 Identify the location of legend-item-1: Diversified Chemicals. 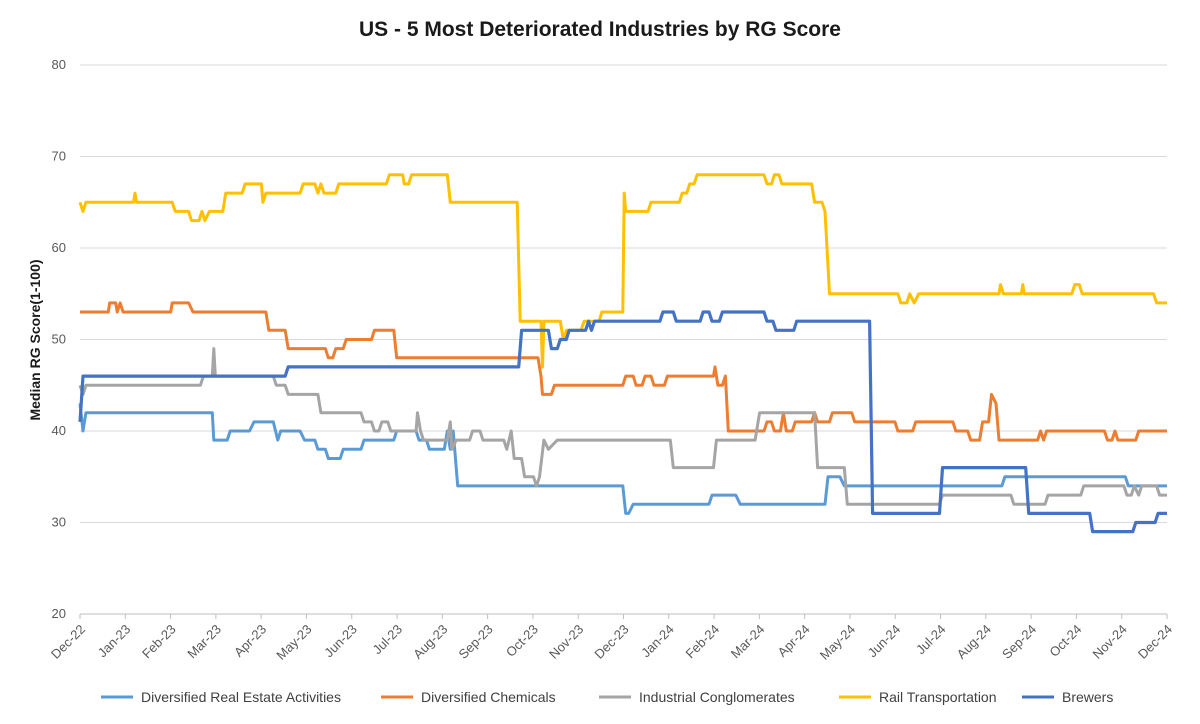
(468, 697).